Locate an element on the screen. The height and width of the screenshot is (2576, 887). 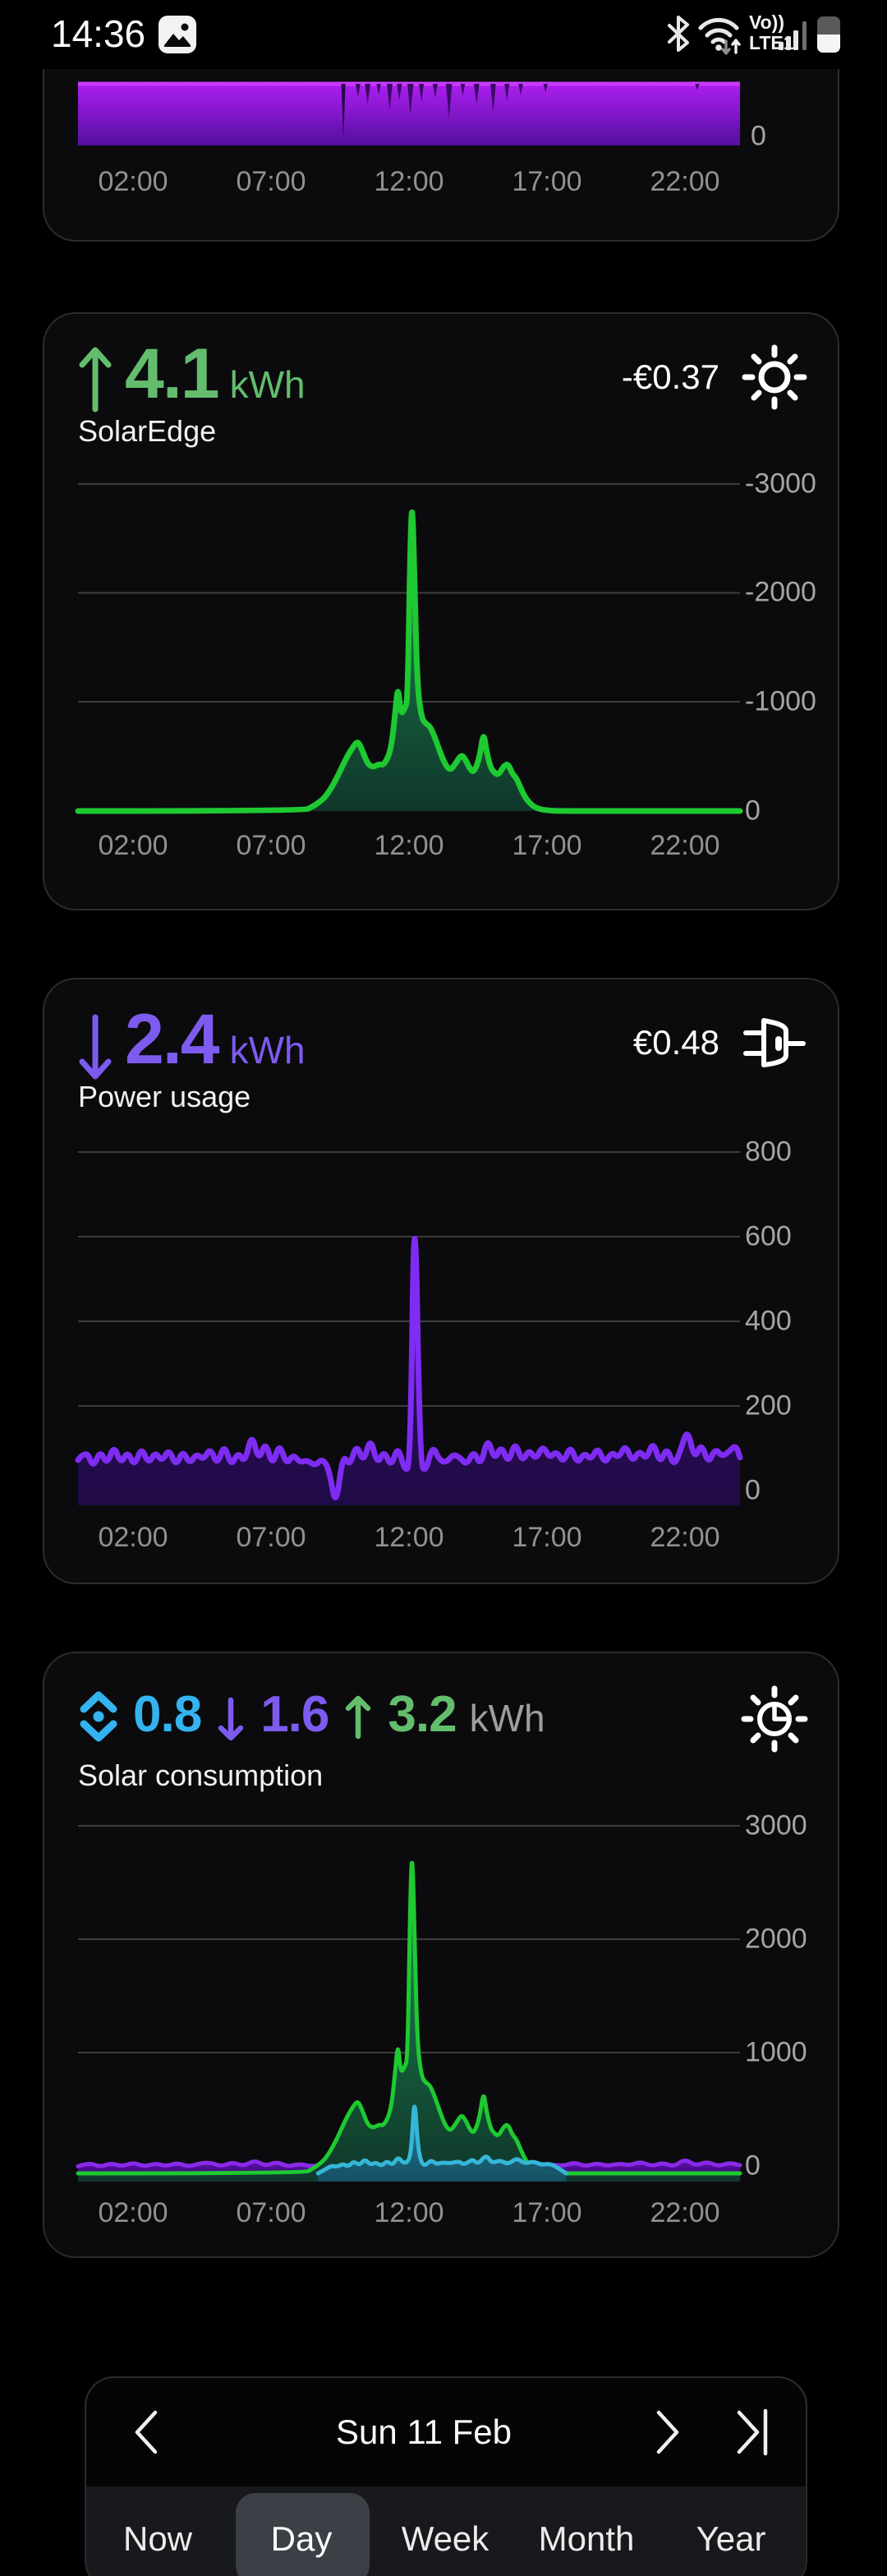
tab-week: Week is located at coordinates (445, 2538).